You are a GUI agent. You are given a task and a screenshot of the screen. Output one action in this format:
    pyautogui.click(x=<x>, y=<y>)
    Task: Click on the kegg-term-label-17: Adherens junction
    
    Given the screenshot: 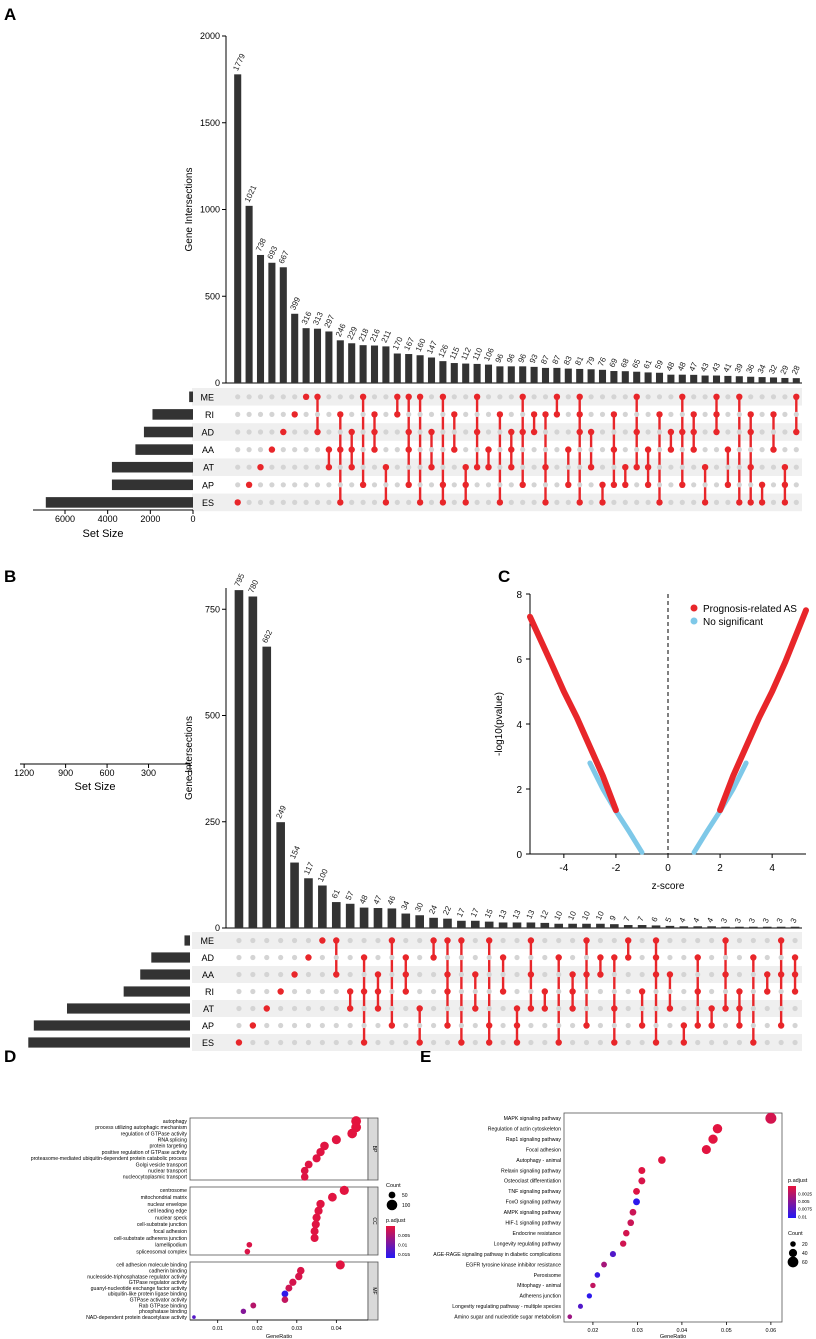 What is the action you would take?
    pyautogui.click(x=540, y=1297)
    